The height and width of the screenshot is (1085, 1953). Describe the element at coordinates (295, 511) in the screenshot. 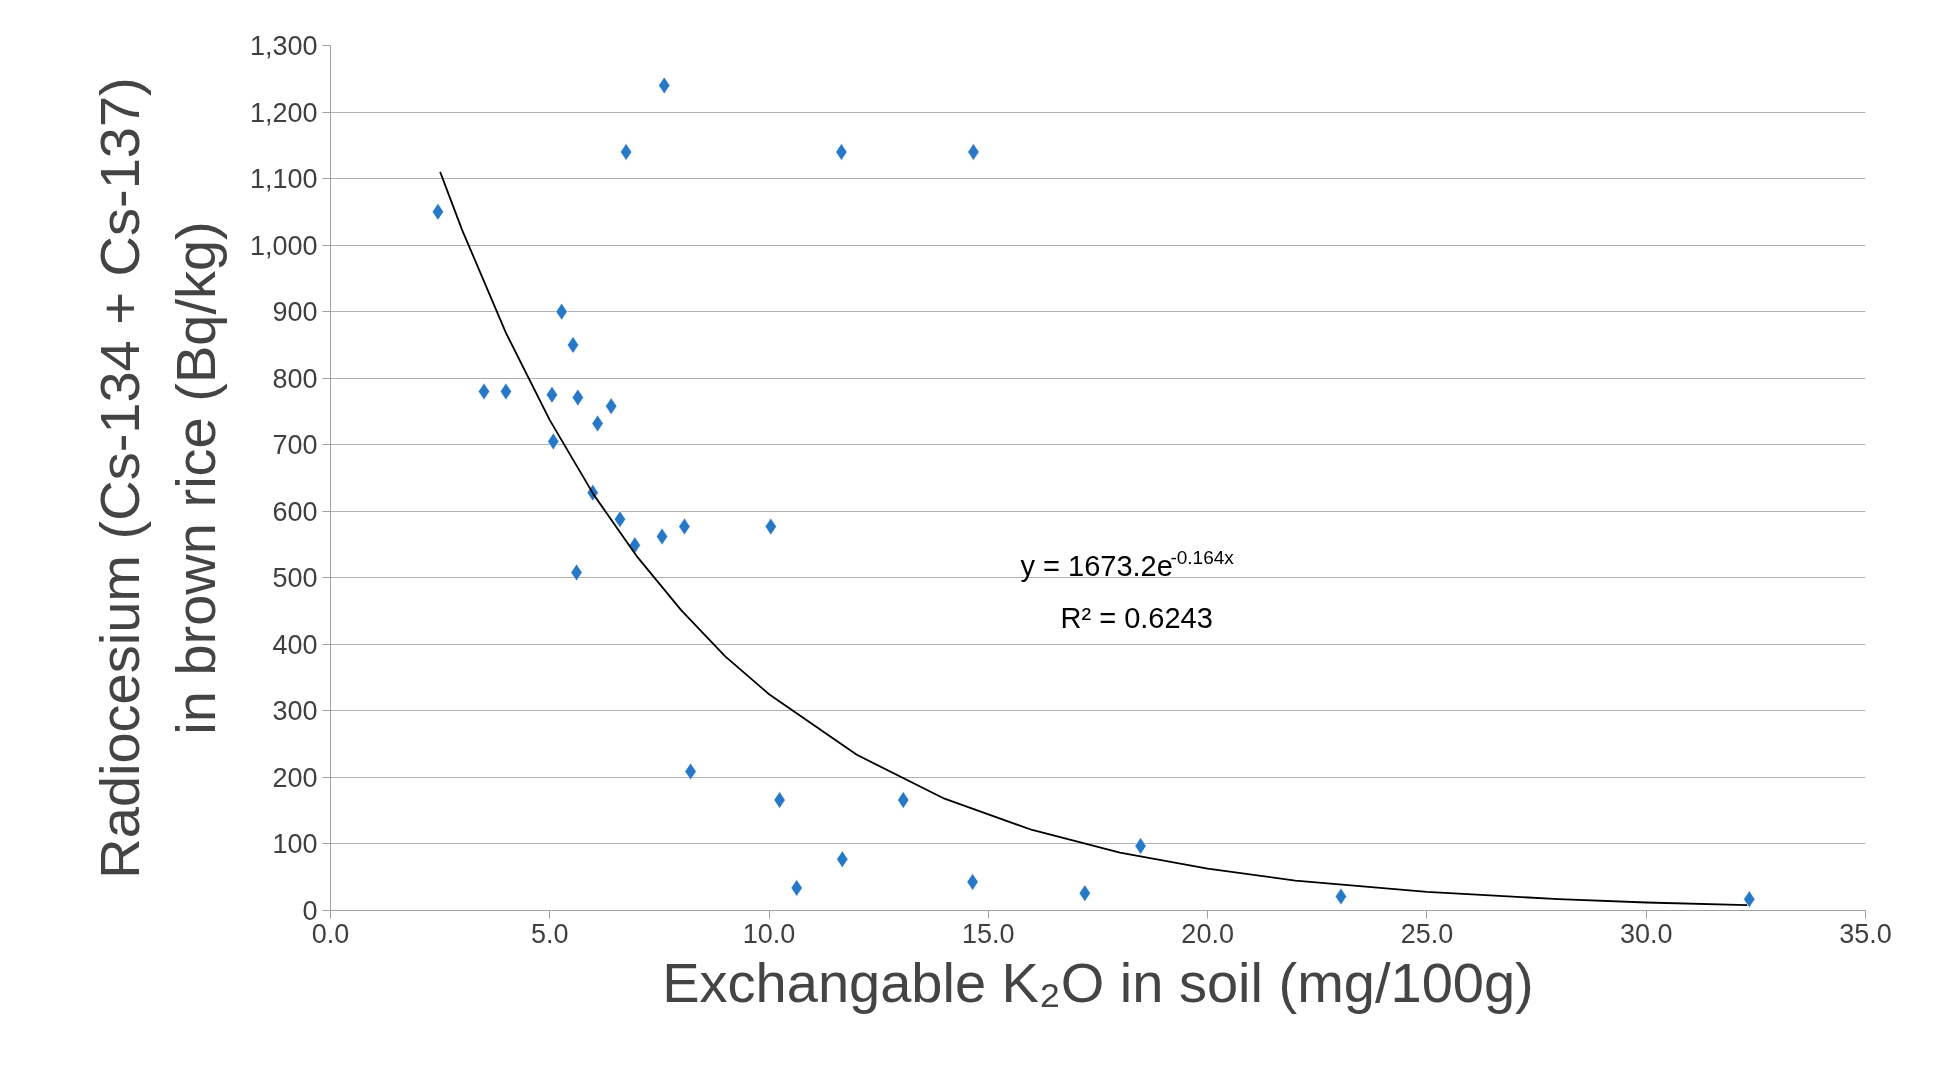

I see `y-tick-label: 600` at that location.